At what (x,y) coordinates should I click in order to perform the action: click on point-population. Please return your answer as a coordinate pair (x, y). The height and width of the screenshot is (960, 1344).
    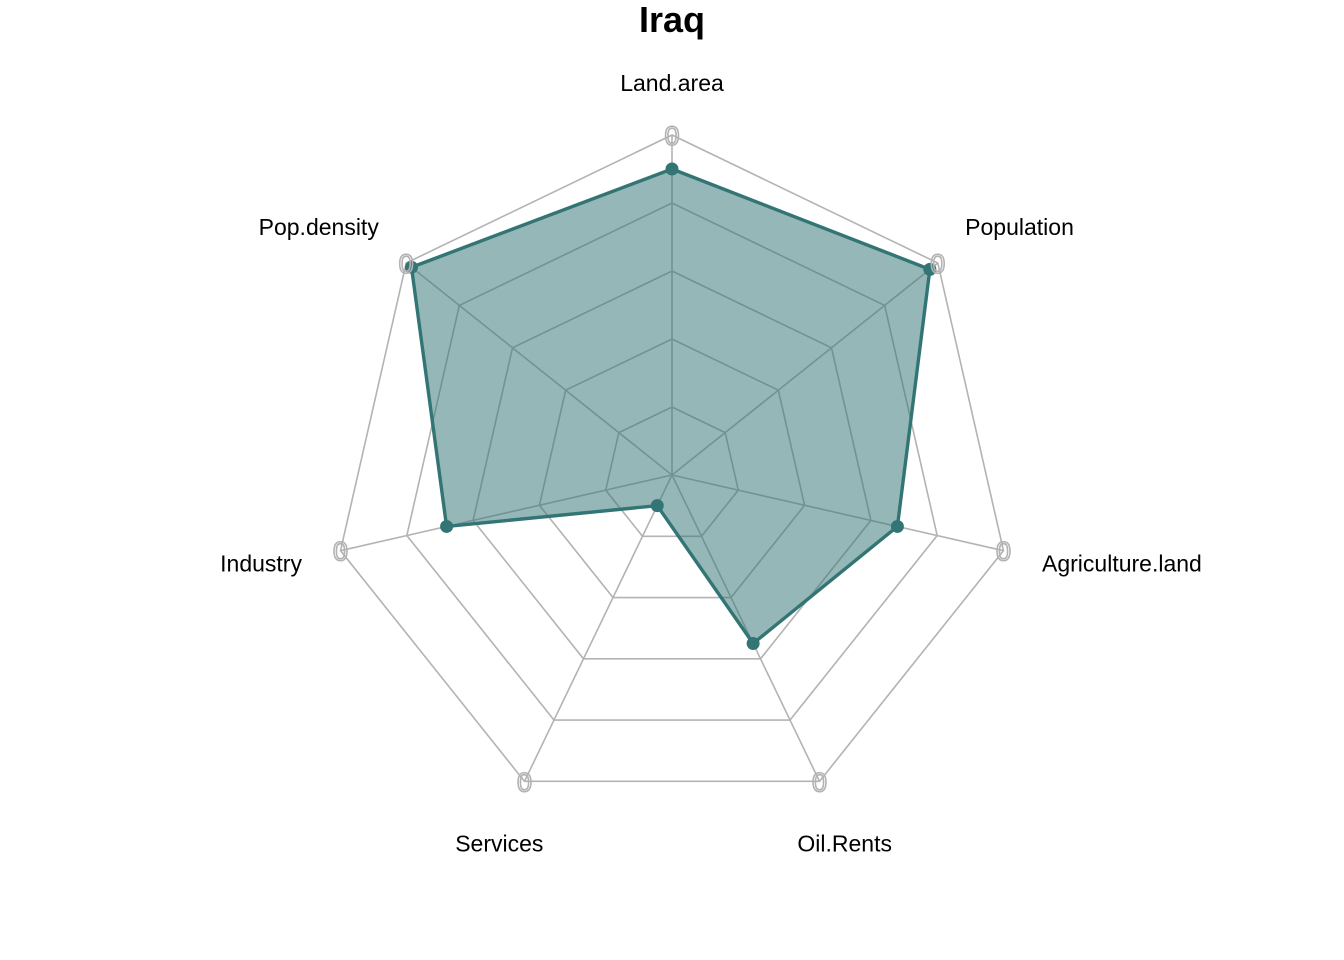
    Looking at the image, I should click on (930, 269).